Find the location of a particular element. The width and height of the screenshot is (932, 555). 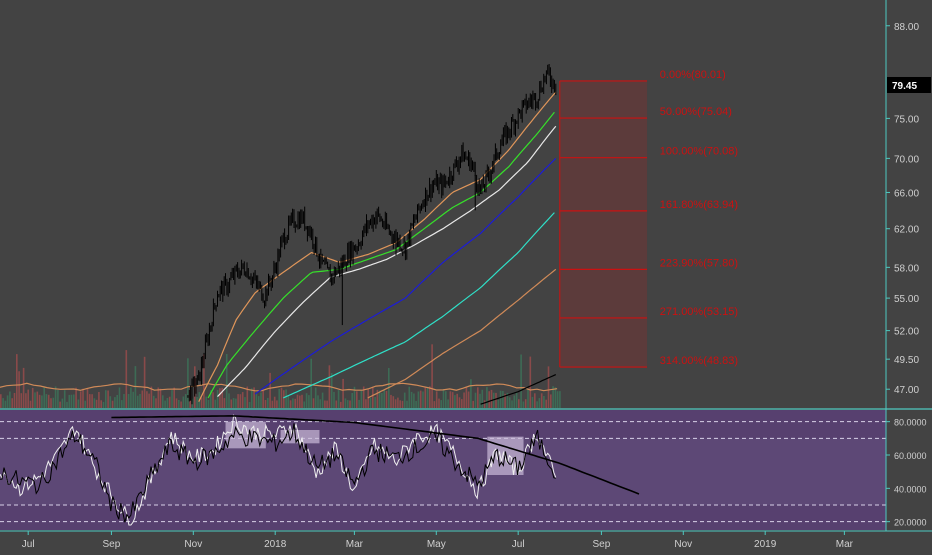

fib-level-label: 0.00%(80.01) is located at coordinates (693, 75).